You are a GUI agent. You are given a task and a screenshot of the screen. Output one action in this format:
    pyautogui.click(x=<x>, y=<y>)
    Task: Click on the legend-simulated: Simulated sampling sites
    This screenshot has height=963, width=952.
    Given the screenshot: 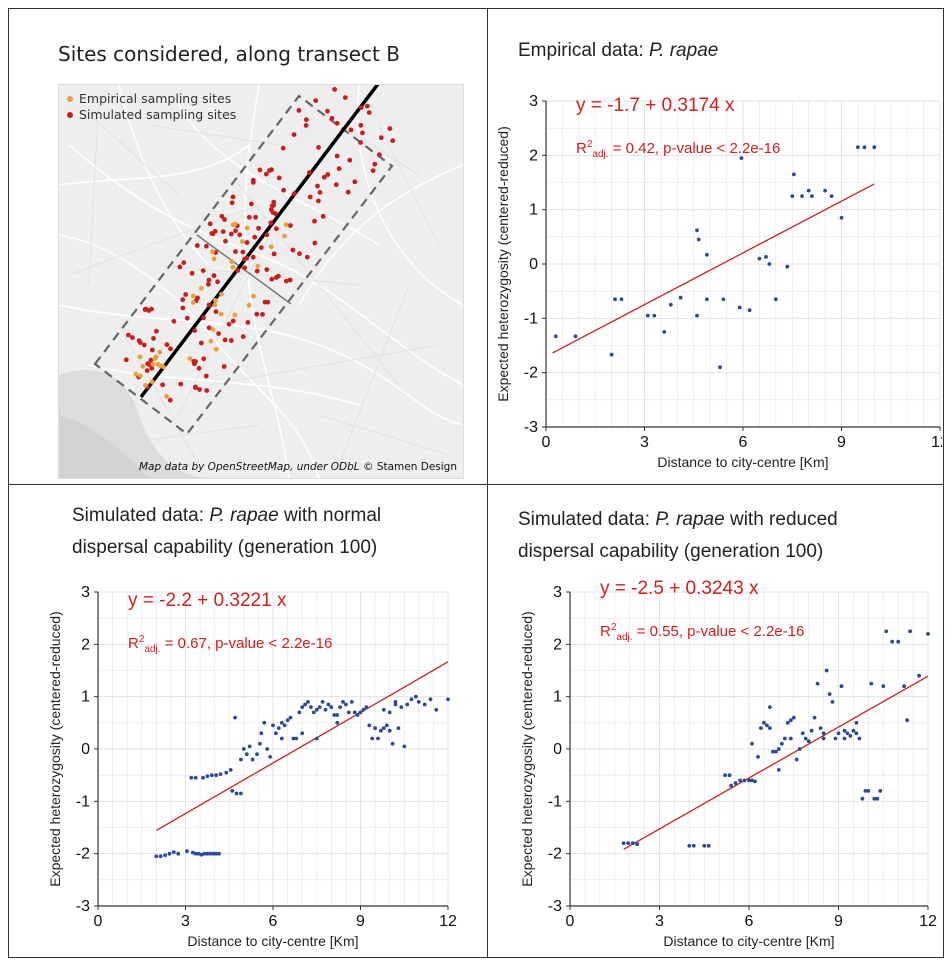 What is the action you would take?
    pyautogui.click(x=151, y=115)
    